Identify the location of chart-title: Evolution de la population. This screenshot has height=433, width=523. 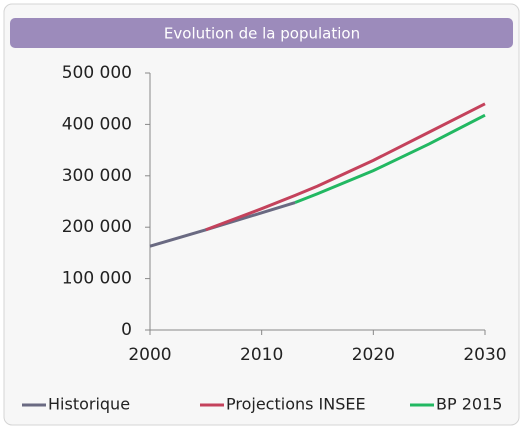
(262, 34).